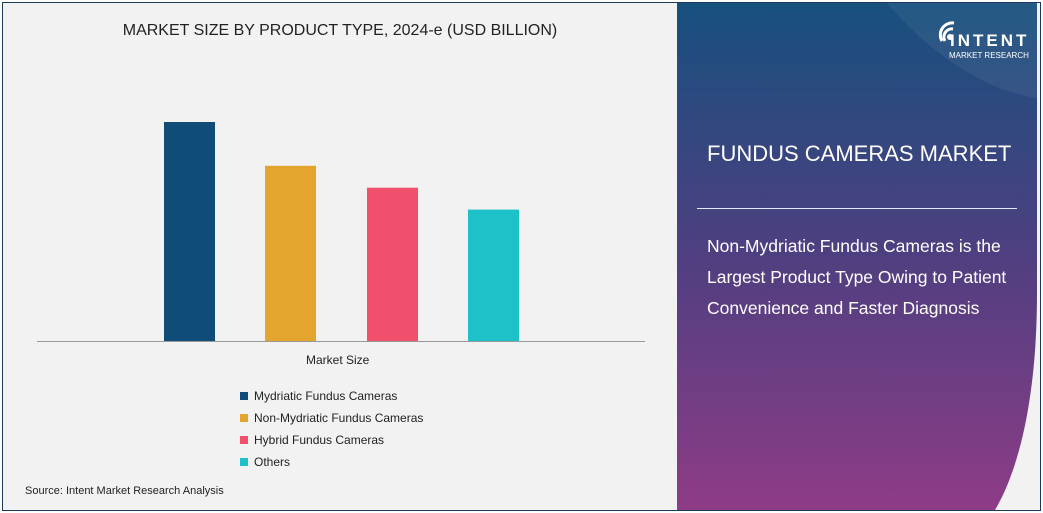 The height and width of the screenshot is (513, 1043). I want to click on legend-label: Non-Mydriatic Fundus Cameras, so click(339, 418).